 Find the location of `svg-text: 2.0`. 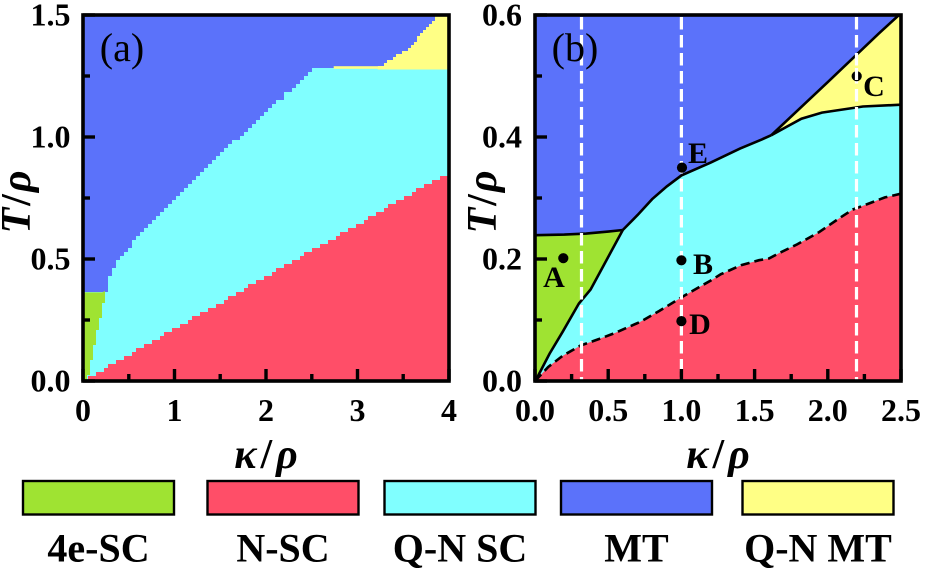

svg-text: 2.0 is located at coordinates (828, 410).